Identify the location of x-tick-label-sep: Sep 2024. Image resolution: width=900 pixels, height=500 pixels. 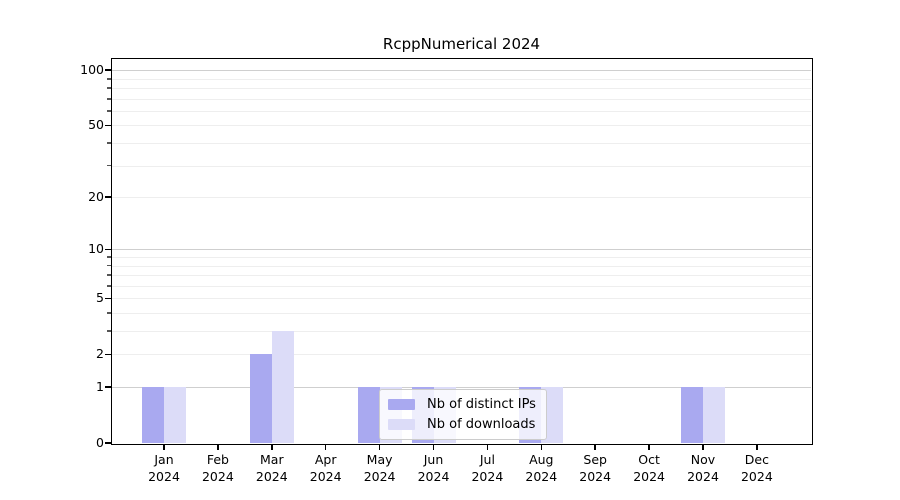
(595, 468).